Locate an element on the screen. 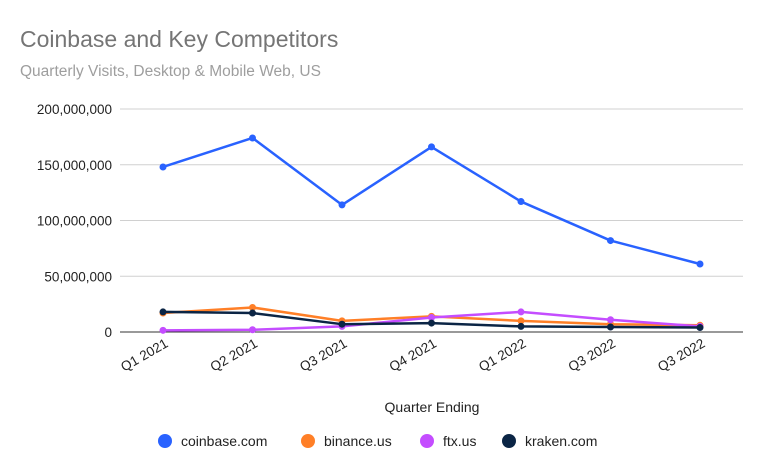 The image size is (768, 475). y-tick-label: 50,000,000 is located at coordinates (78, 276).